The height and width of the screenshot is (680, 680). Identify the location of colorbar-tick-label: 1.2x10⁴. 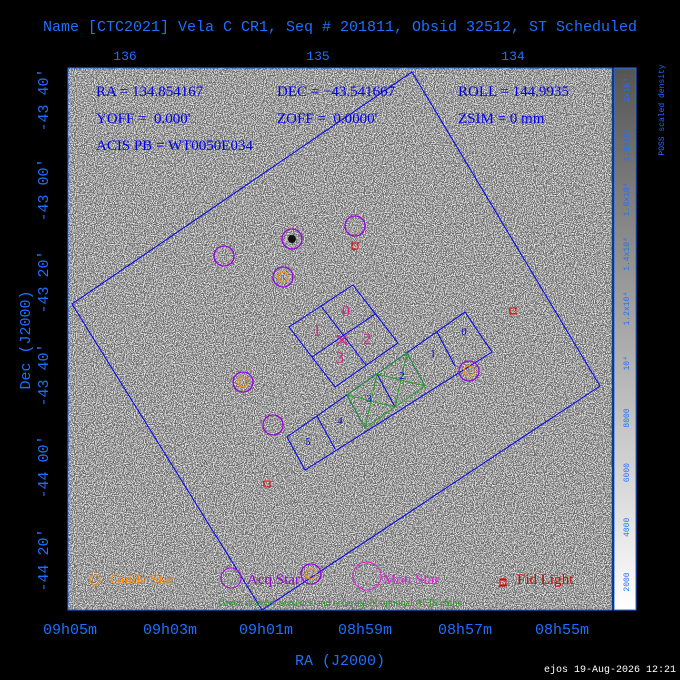
(627, 309).